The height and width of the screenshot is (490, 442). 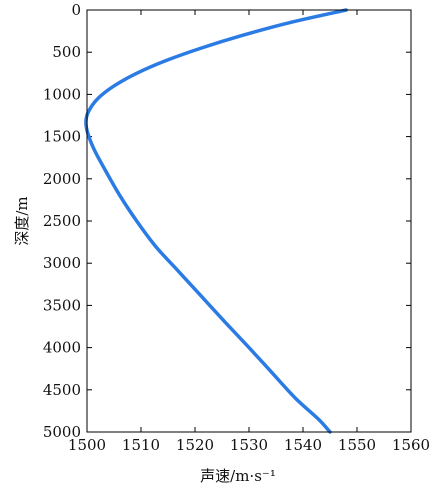 I want to click on x-tick-label: 1560, so click(x=411, y=445).